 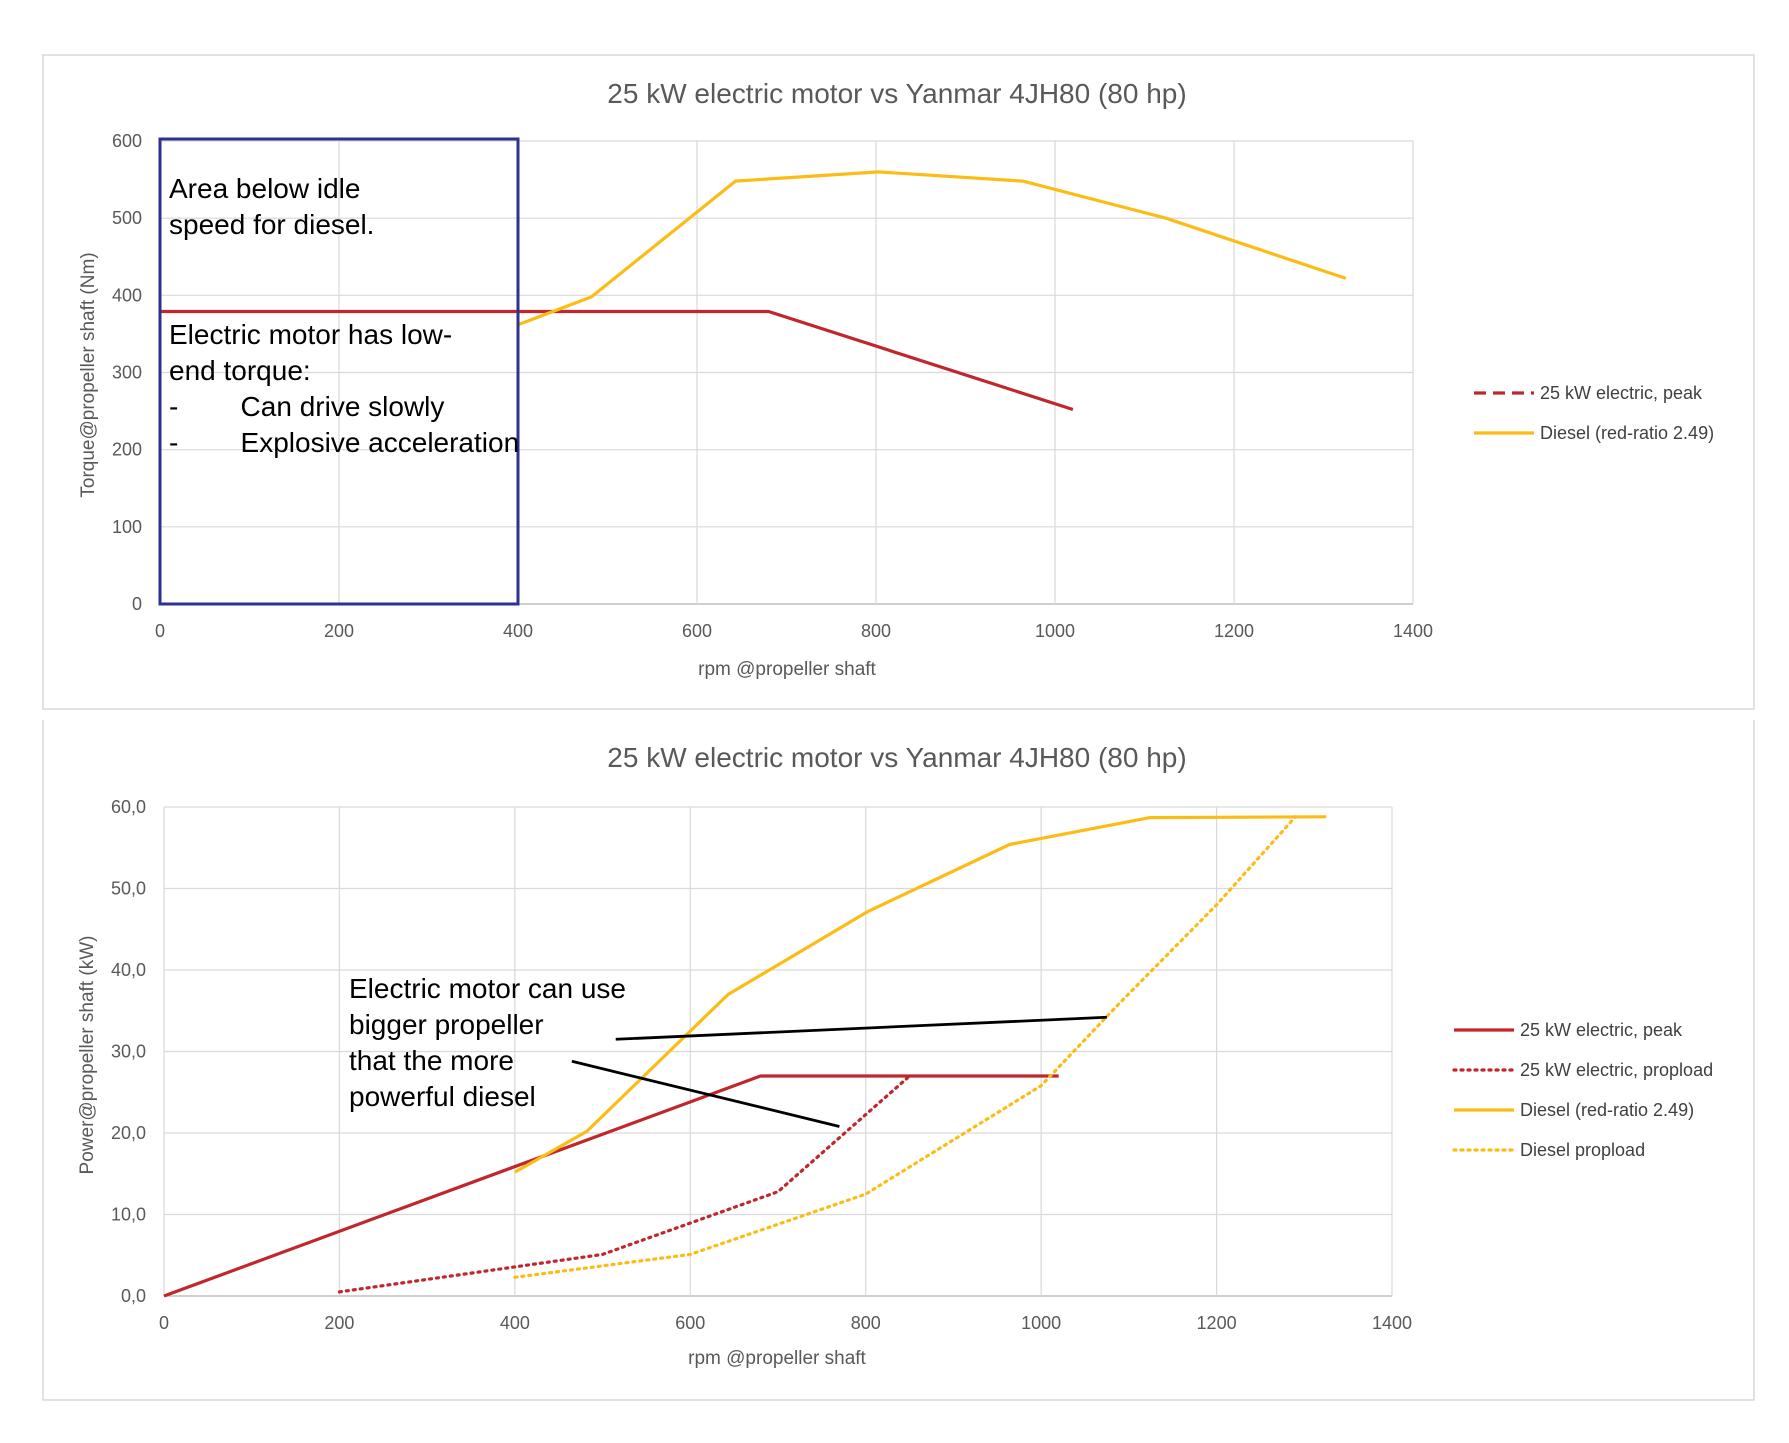 I want to click on torque-y-tick-labels: 0 100 200 300 400 500 600, so click(x=127, y=372).